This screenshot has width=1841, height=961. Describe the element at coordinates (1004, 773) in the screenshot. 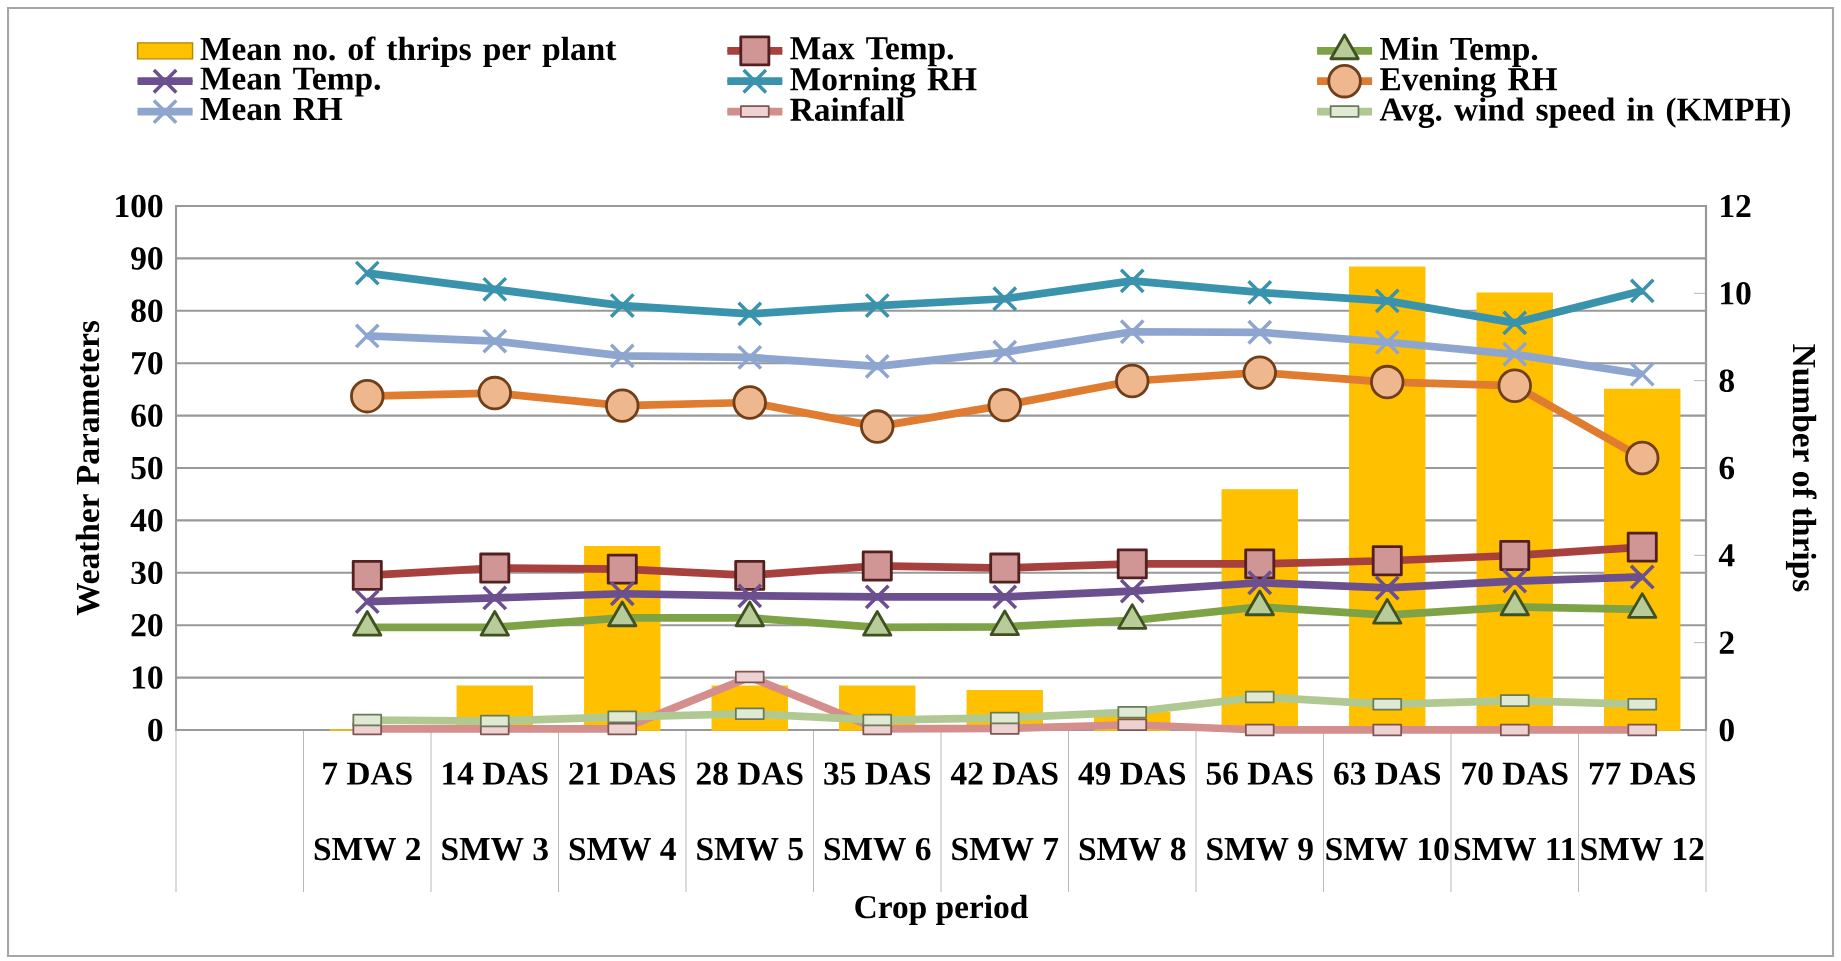

I see `x-tick-label: 42 DAS` at that location.